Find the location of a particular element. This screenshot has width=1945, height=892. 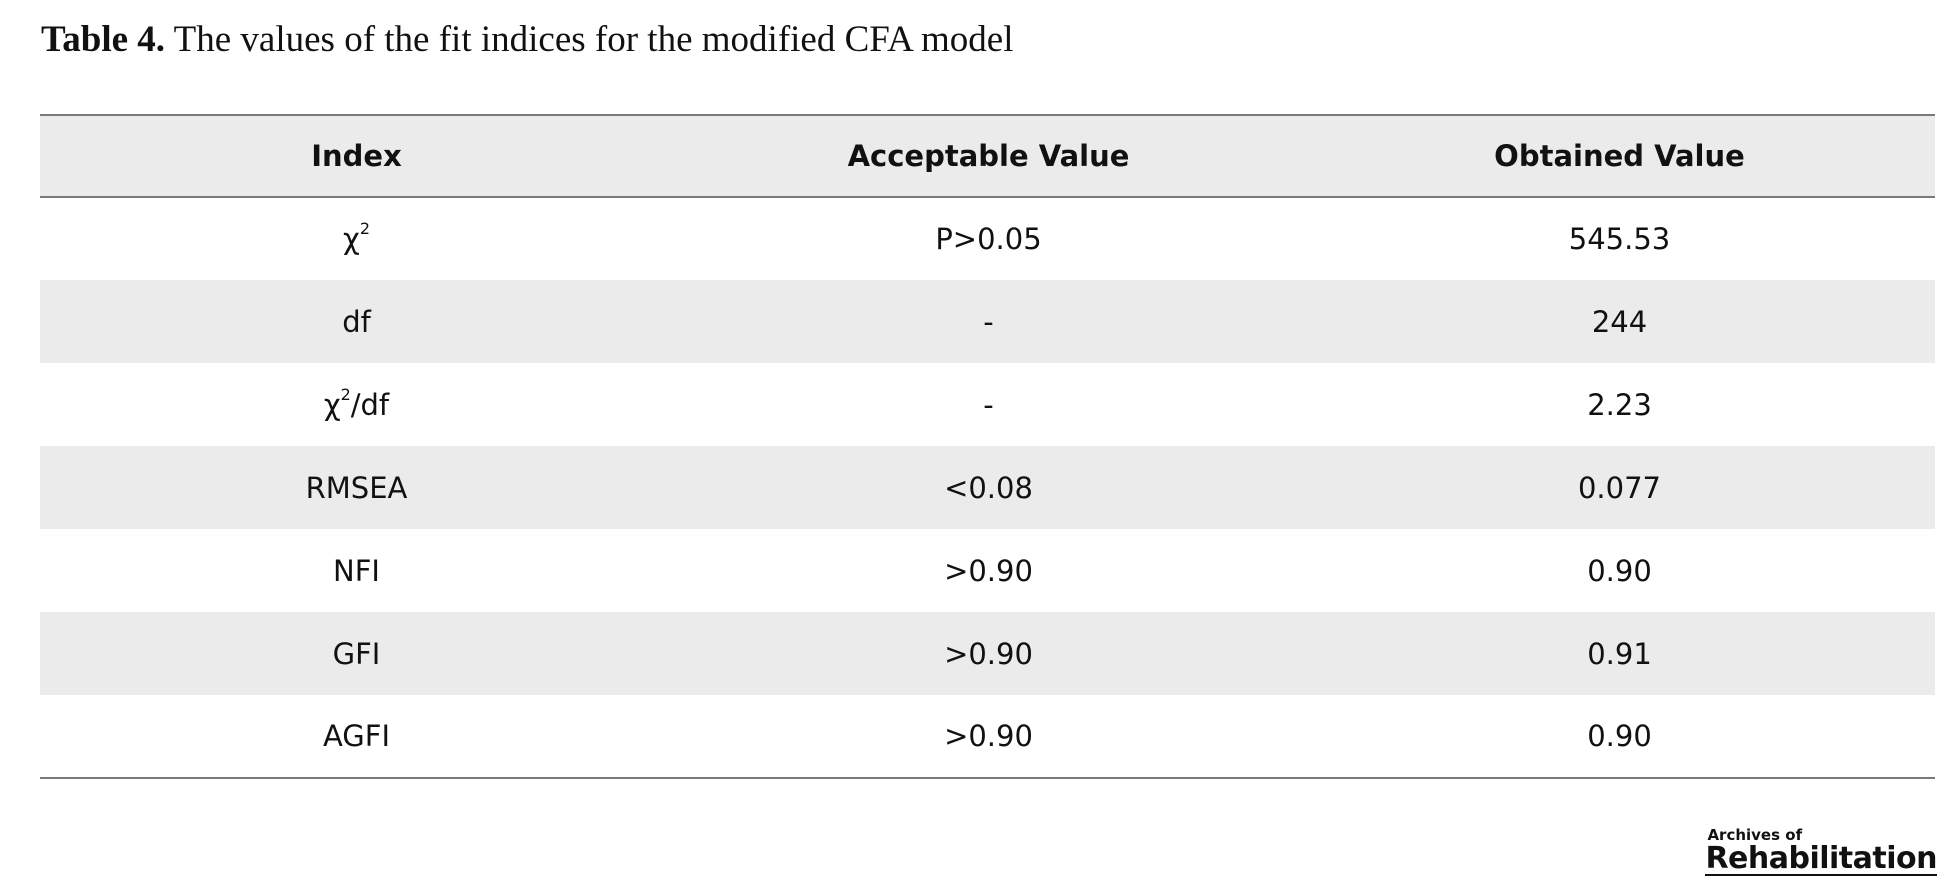

journal-logo: Archives of Rehabilitation is located at coordinates (1821, 851).